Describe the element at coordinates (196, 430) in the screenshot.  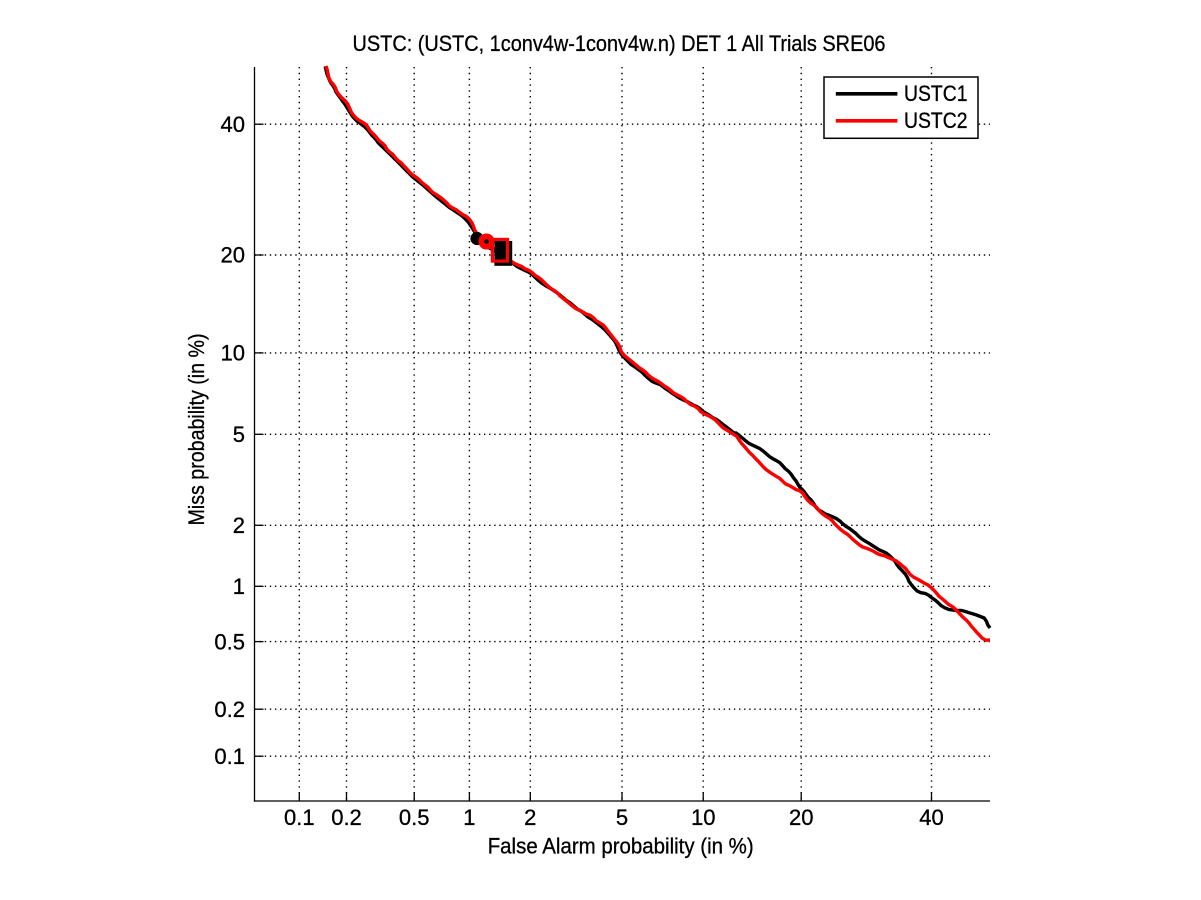
I see `svg-text: Miss probability (in %)` at that location.